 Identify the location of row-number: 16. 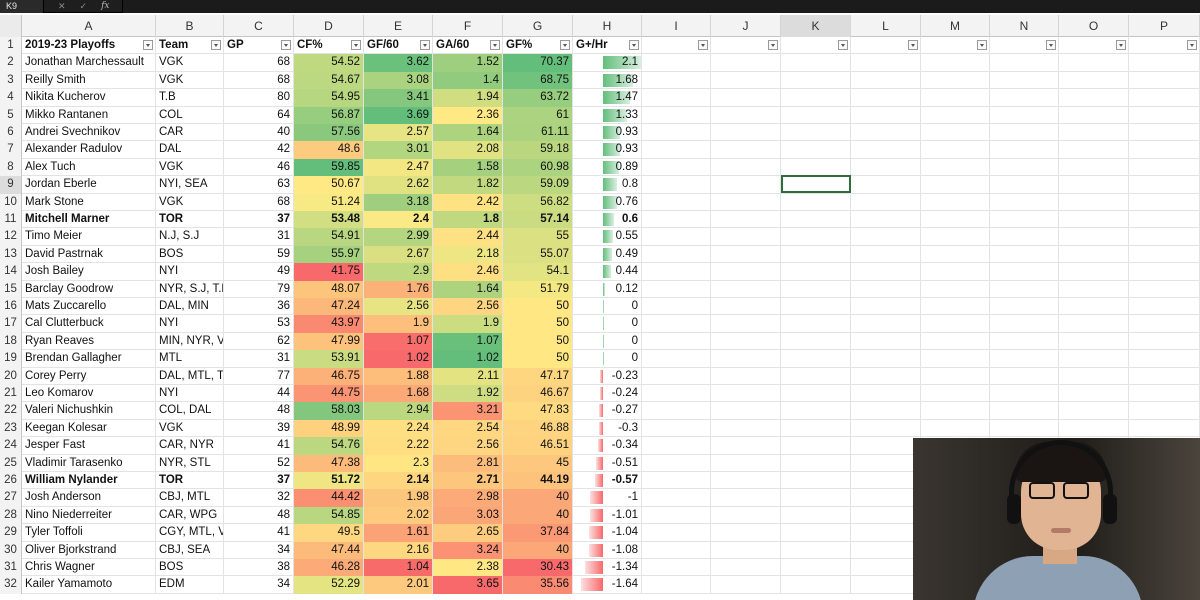
(11, 307).